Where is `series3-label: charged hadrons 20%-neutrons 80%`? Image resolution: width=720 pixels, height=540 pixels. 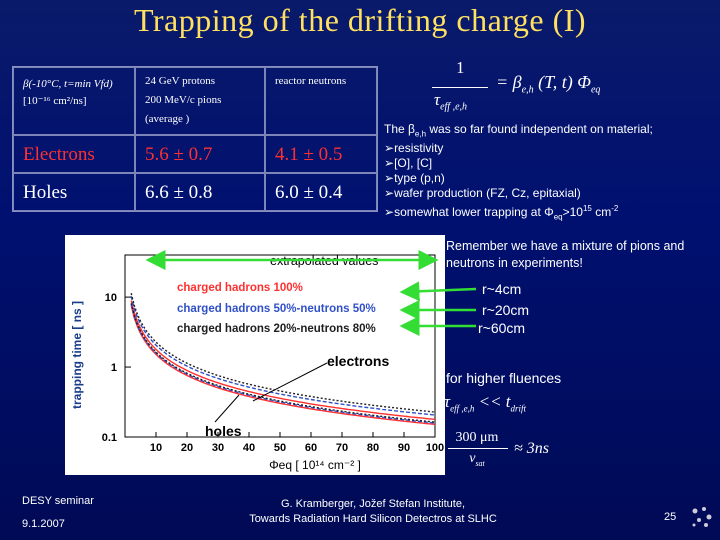 series3-label: charged hadrons 20%-neutrons 80% is located at coordinates (276, 329).